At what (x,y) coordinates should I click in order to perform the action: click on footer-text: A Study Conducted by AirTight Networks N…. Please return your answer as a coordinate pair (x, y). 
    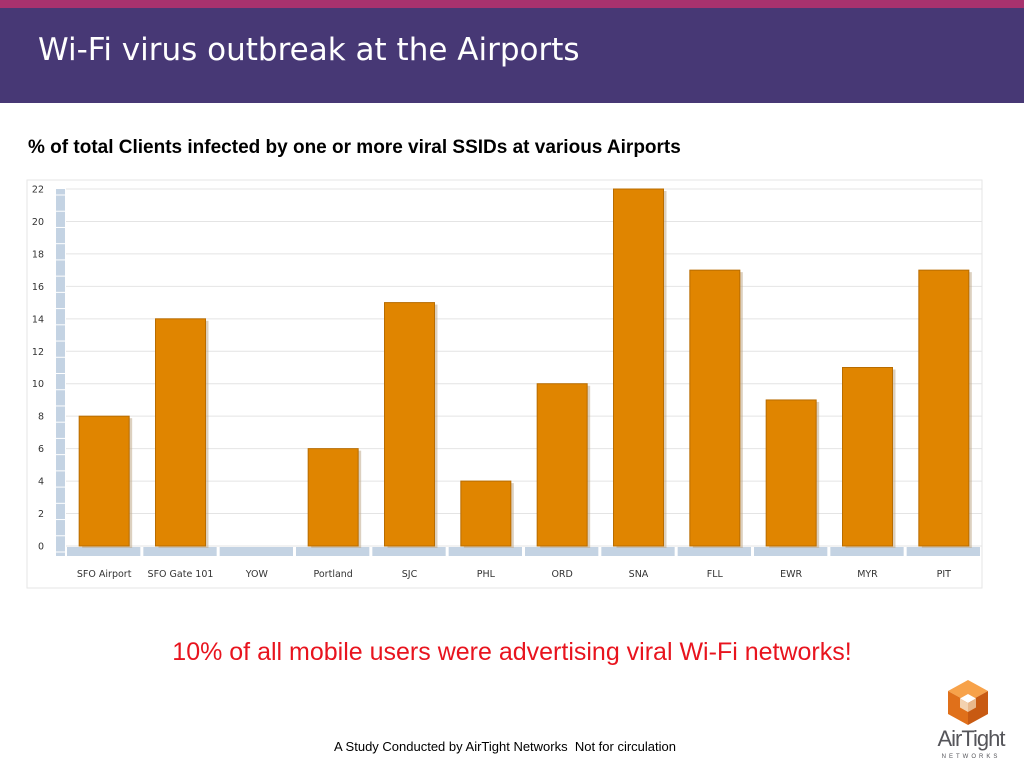
    Looking at the image, I should click on (504, 746).